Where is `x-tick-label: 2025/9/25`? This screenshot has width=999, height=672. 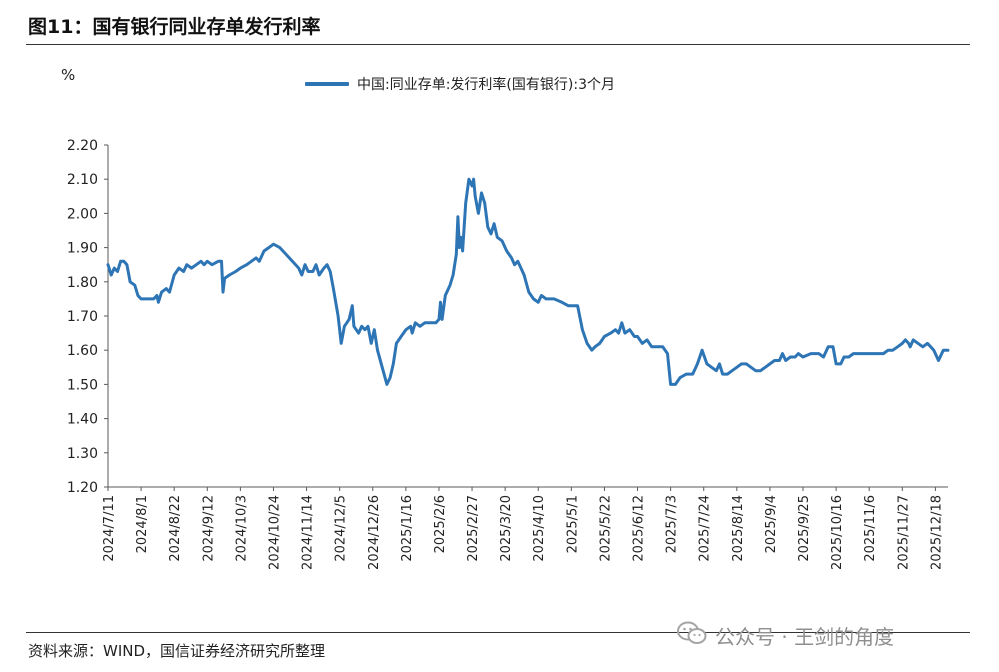 x-tick-label: 2025/9/25 is located at coordinates (804, 528).